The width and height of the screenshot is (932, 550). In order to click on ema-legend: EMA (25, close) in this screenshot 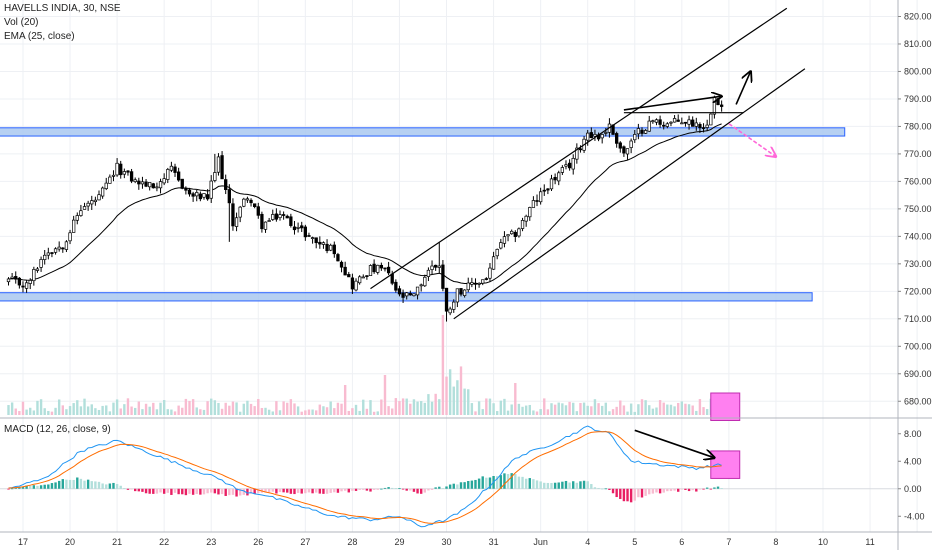, I will do `click(39, 36)`.